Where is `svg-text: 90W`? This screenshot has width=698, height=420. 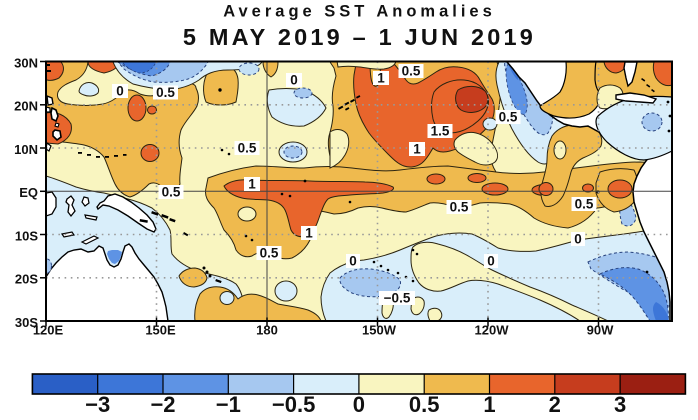
svg-text: 90W is located at coordinates (600, 330).